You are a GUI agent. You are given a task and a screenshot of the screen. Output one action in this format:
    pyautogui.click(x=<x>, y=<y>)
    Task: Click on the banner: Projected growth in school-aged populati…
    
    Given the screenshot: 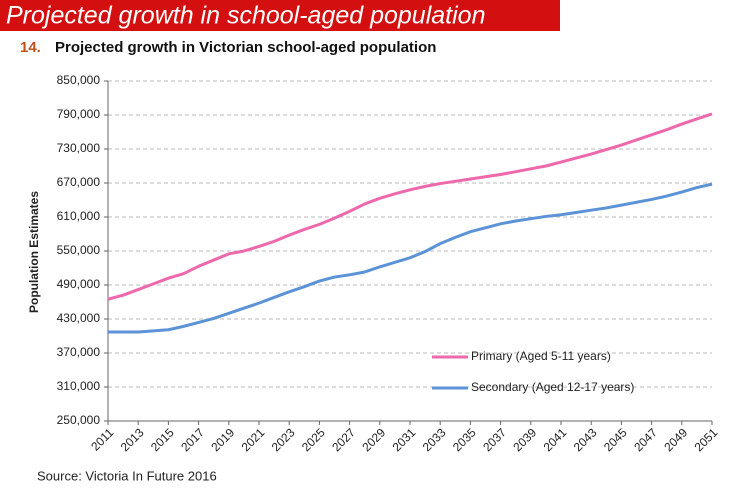 What is the action you would take?
    pyautogui.click(x=245, y=16)
    